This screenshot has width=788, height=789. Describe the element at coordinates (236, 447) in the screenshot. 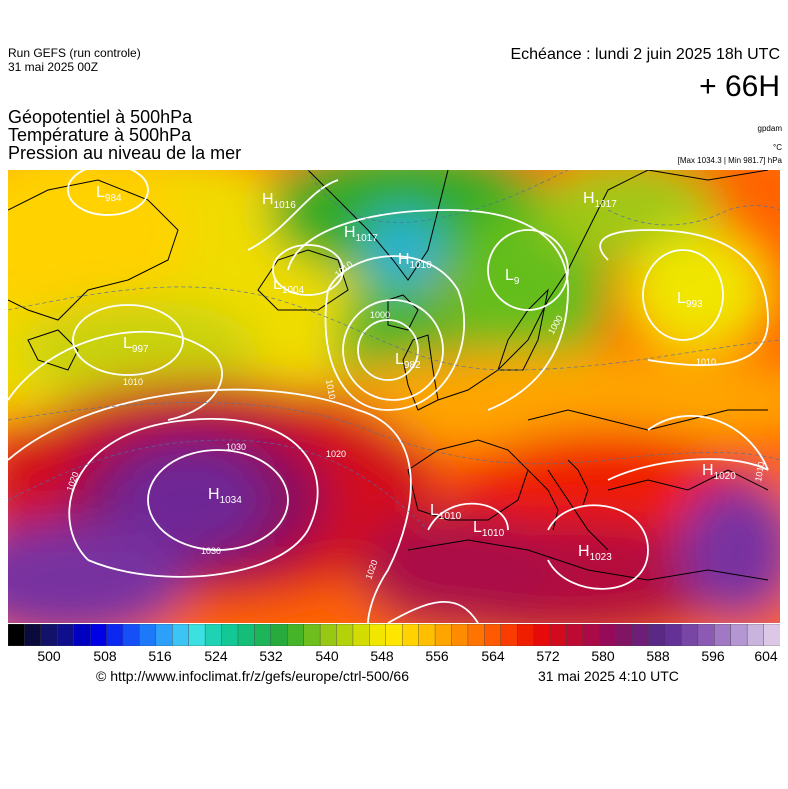

I see `isobar-label: 1030` at that location.